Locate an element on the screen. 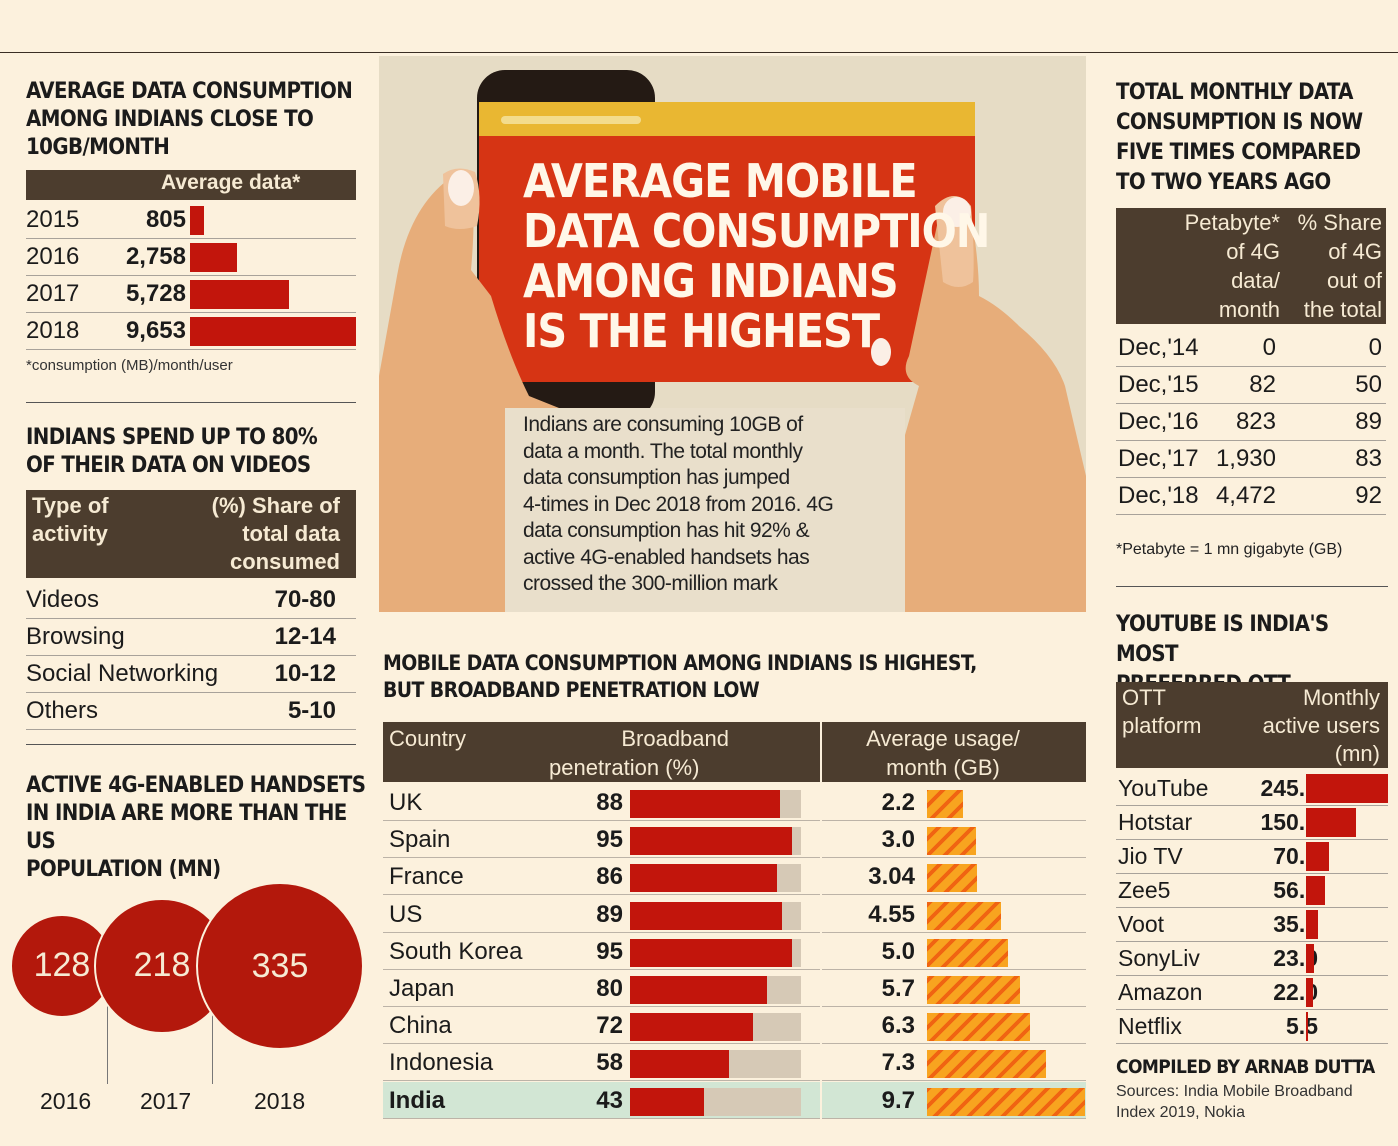  table-row: 2017 5,728 is located at coordinates (191, 294).